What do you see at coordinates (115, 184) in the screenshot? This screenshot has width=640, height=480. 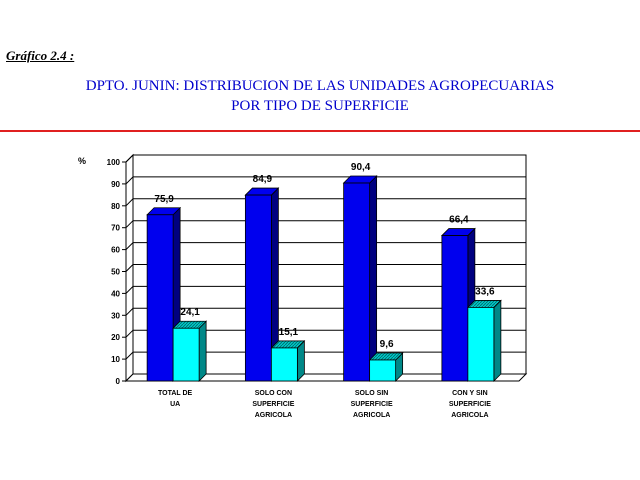 I see `y-tick-label: 90` at bounding box center [115, 184].